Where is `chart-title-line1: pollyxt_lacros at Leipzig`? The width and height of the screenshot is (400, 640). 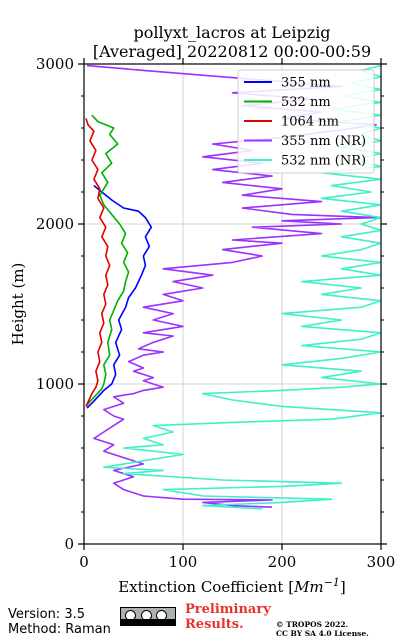
chart-title-line1: pollyxt_lacros at Leipzig is located at coordinates (231, 32).